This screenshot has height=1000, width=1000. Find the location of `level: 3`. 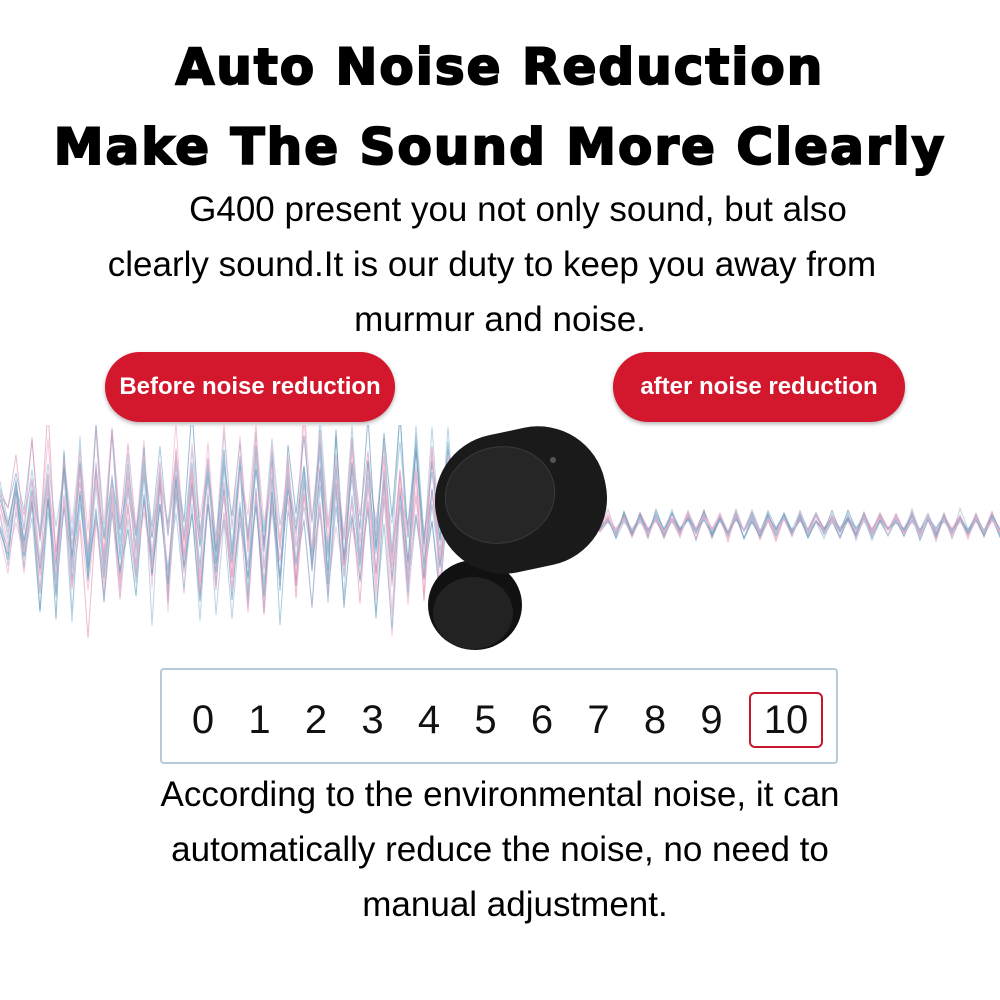

level: 3 is located at coordinates (372, 720).